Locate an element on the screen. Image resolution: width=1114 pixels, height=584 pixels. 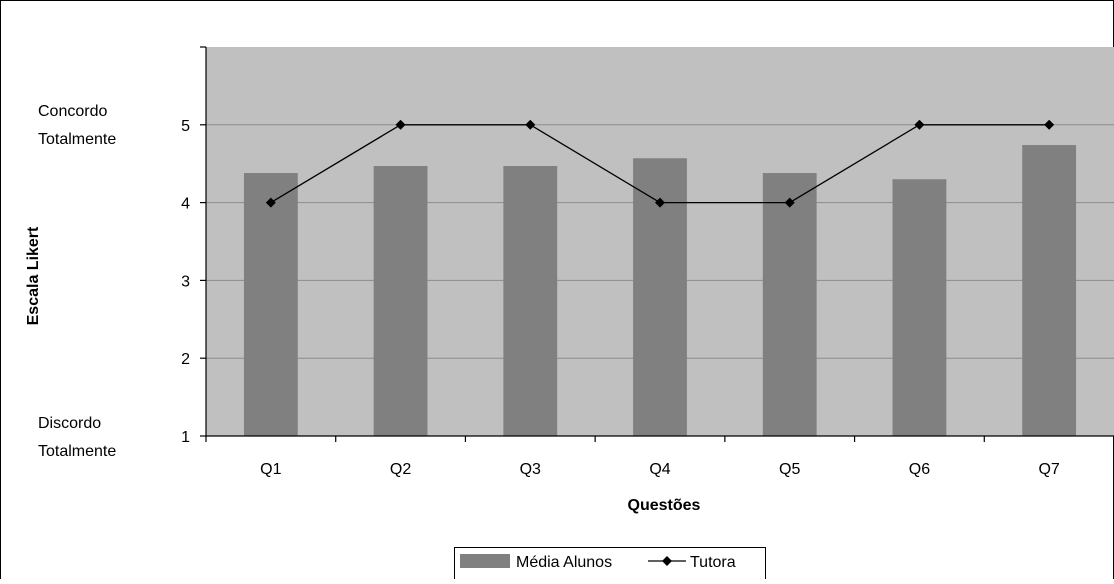
y-tick-label-5: 5 is located at coordinates (185, 126).